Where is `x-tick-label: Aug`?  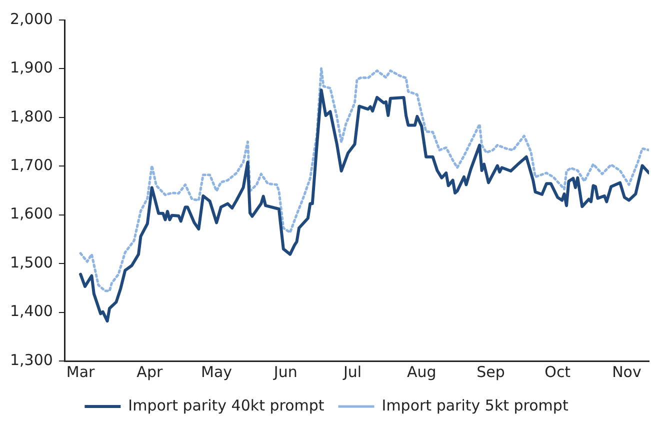 x-tick-label: Aug is located at coordinates (421, 371).